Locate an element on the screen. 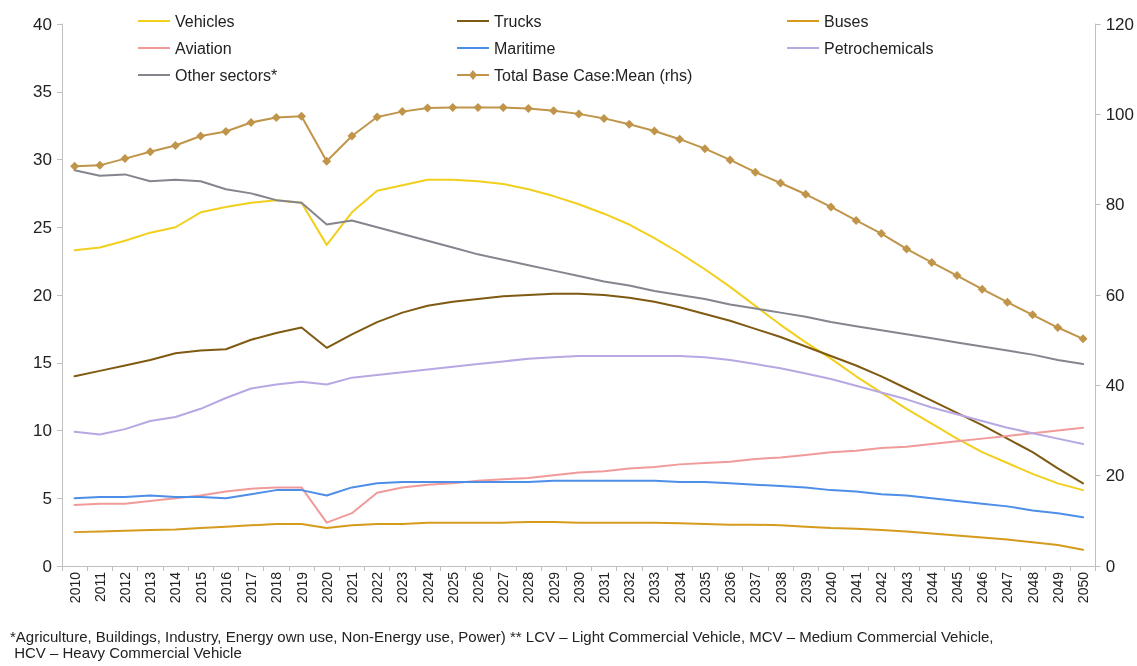 This screenshot has width=1137, height=666. x-tick-label: 2011 is located at coordinates (99, 587).